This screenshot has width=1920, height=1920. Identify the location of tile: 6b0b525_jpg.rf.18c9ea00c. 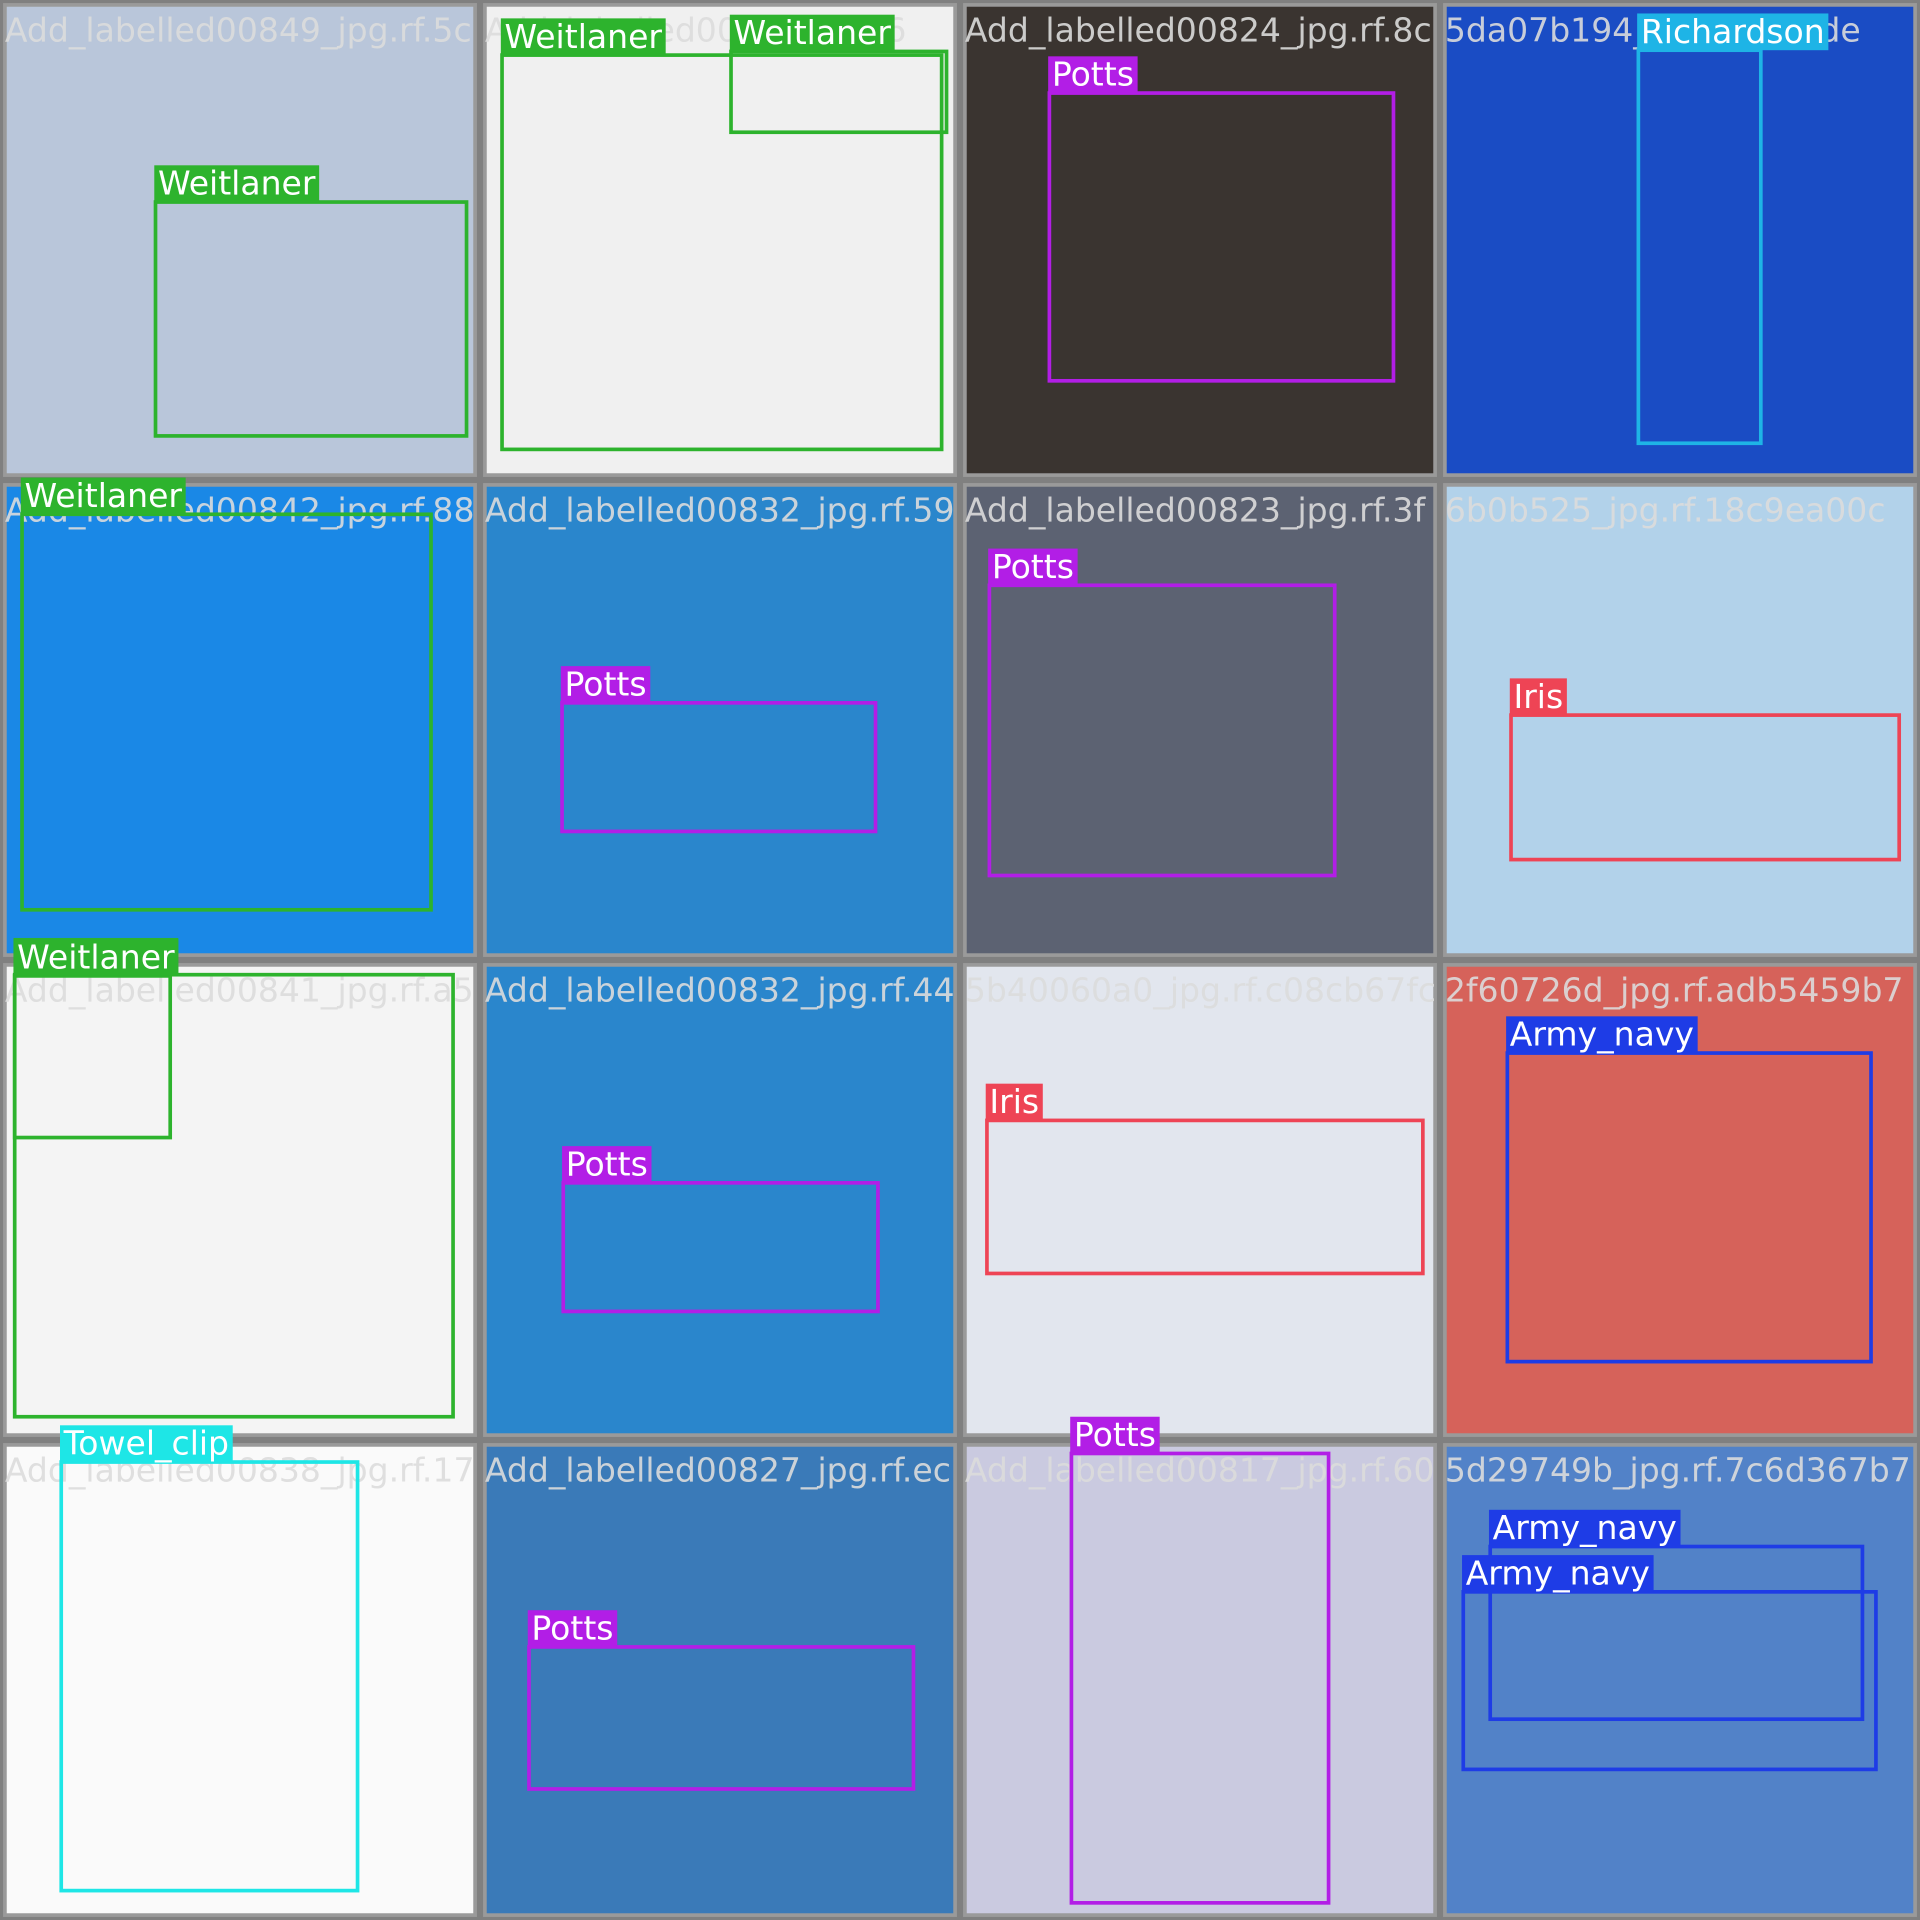
(1665, 510).